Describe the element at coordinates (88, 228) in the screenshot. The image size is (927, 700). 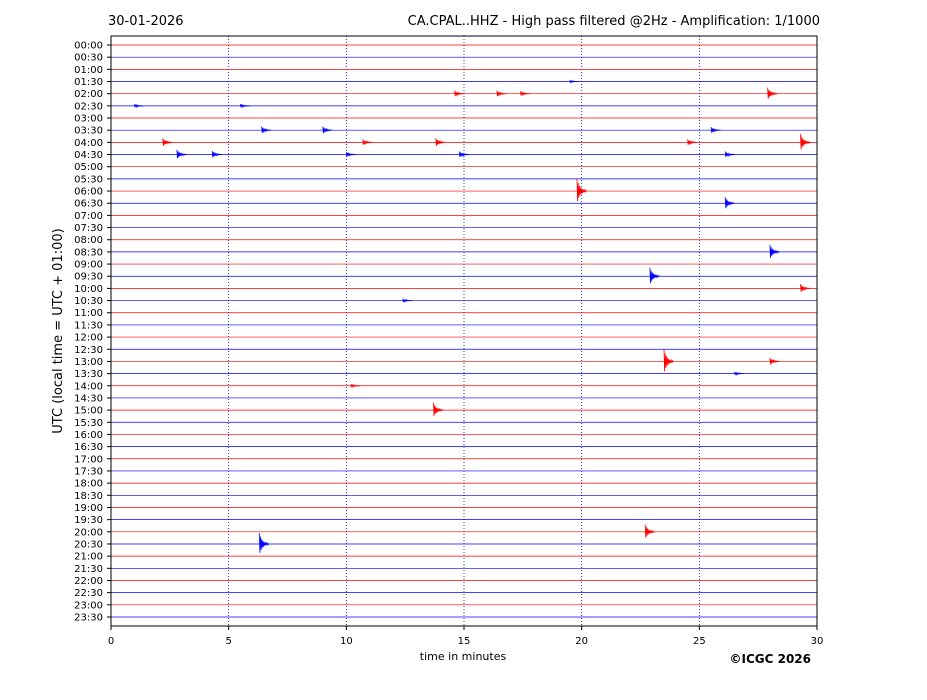
I see `y-tick-label: 07:30` at that location.